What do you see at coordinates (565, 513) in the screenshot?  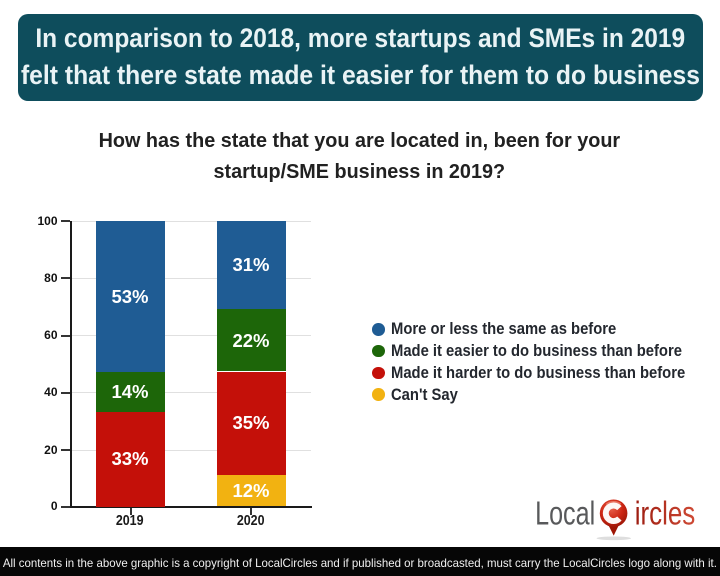 I see `svg-text: Local` at bounding box center [565, 513].